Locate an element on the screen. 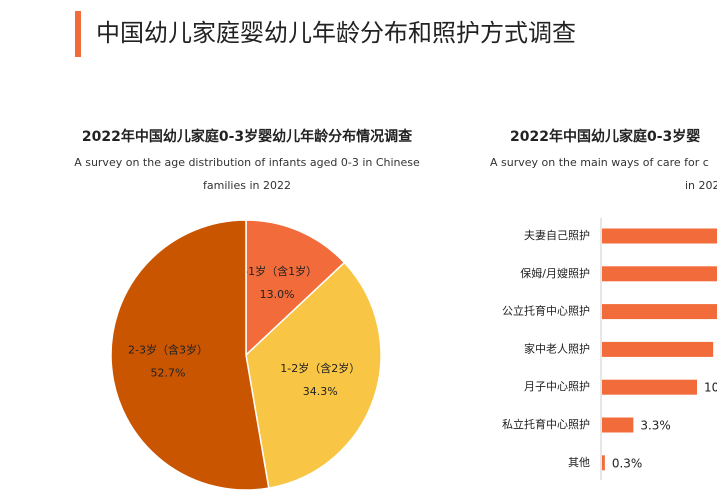 The image size is (717, 496). slice-value-label: 52.7% is located at coordinates (168, 373).